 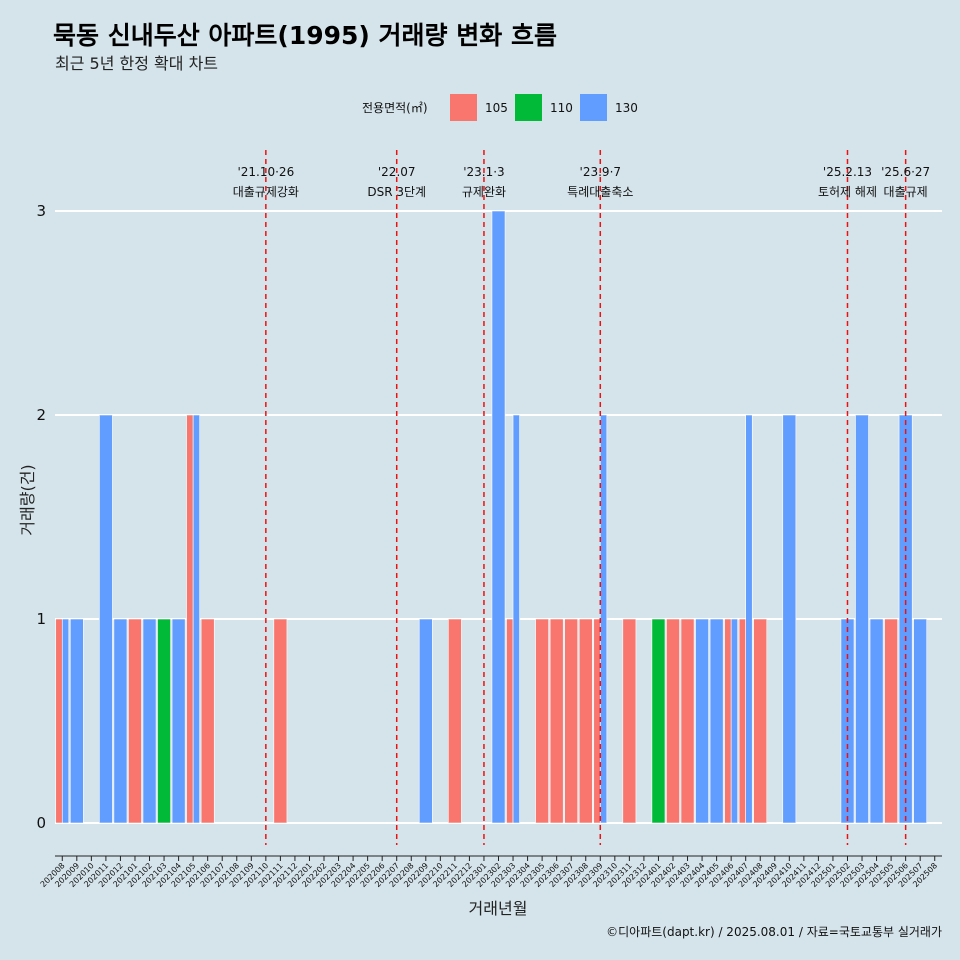 I want to click on event-text-label: DSR 3단계, so click(x=396, y=192).